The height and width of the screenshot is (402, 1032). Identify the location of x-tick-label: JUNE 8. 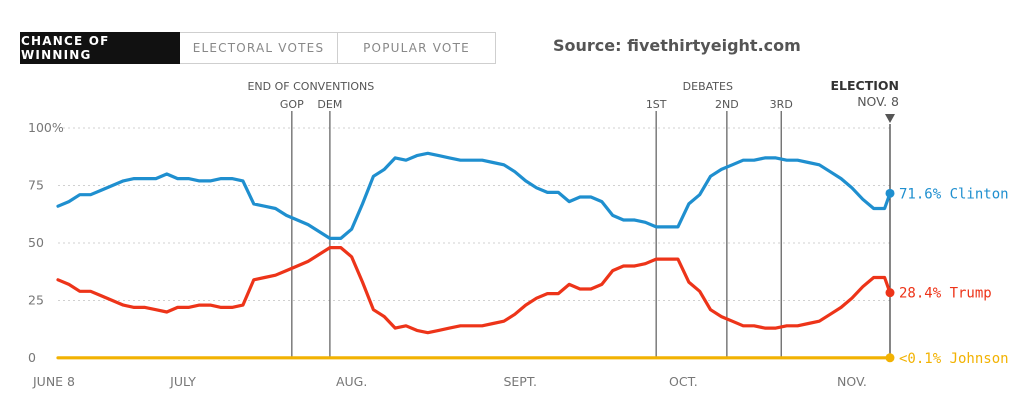
(53, 381).